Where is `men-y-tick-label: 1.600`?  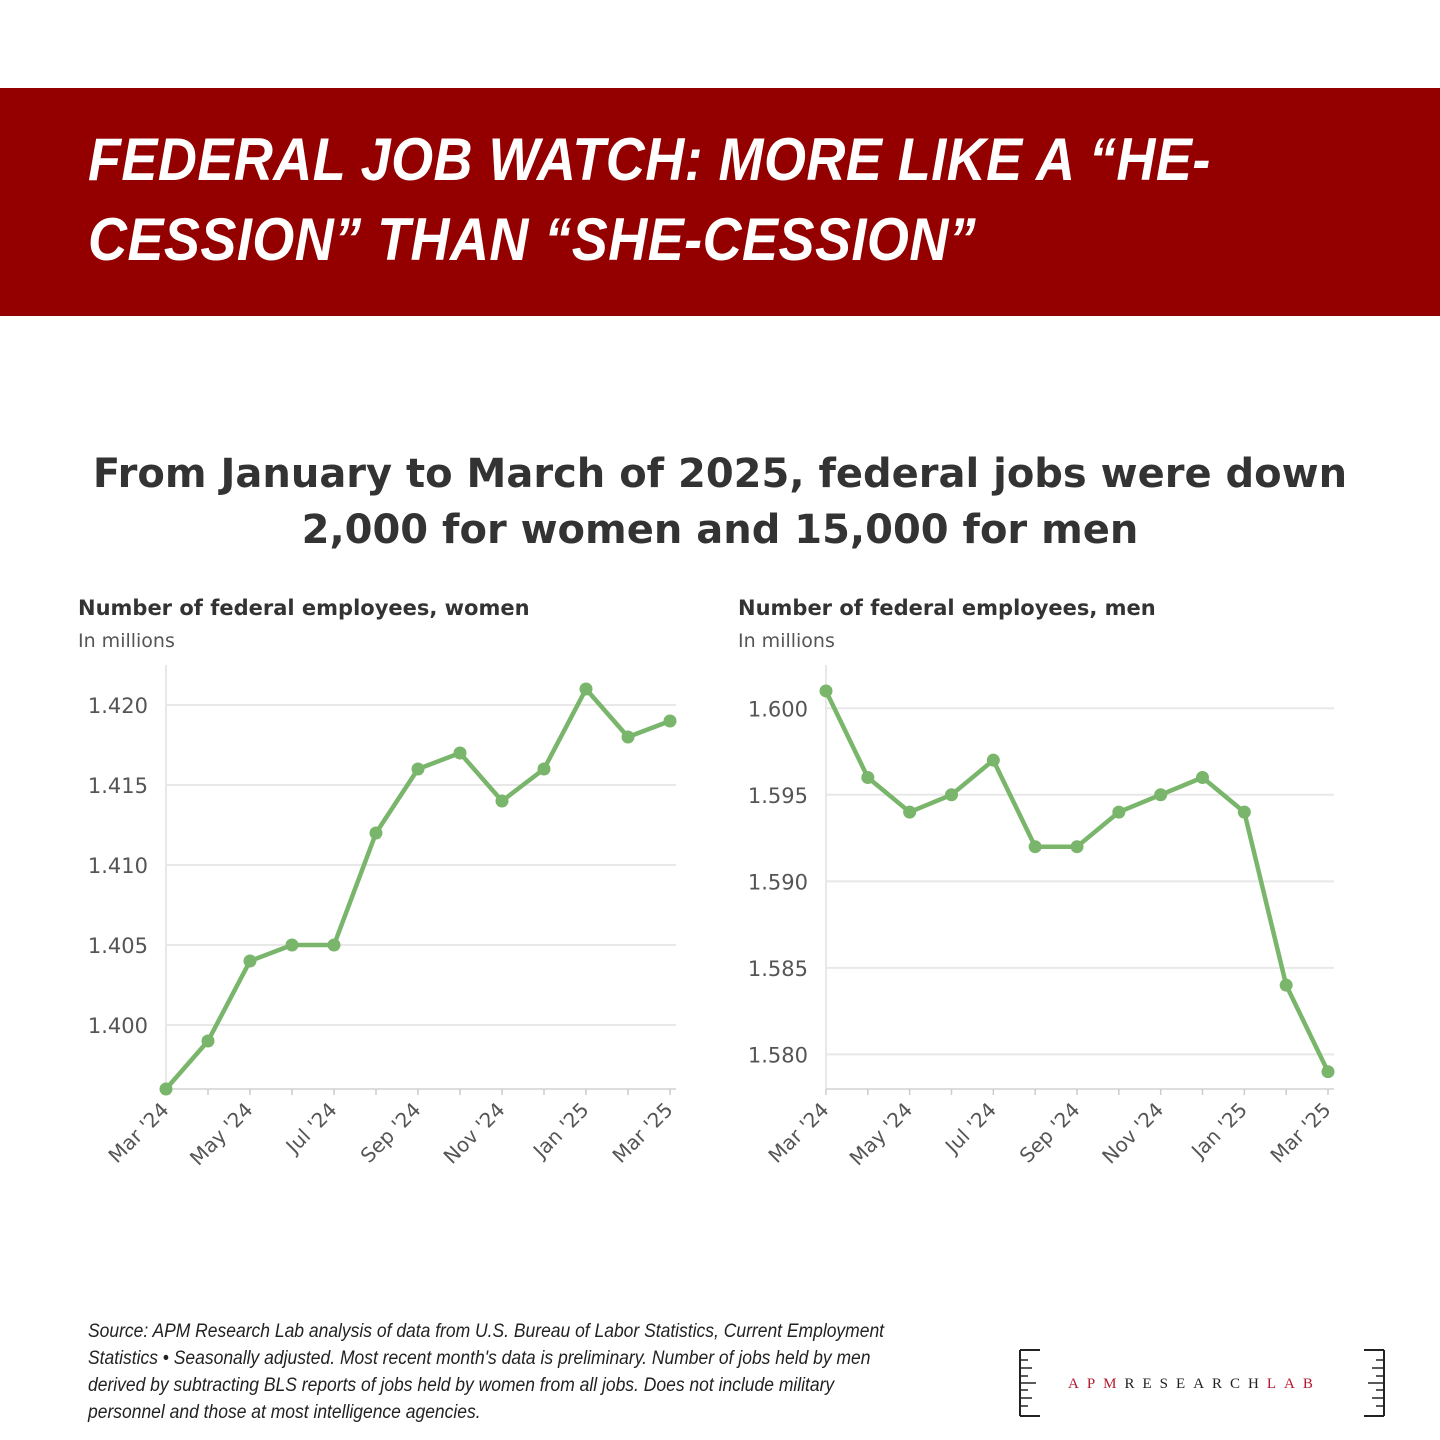
men-y-tick-label: 1.600 is located at coordinates (778, 709).